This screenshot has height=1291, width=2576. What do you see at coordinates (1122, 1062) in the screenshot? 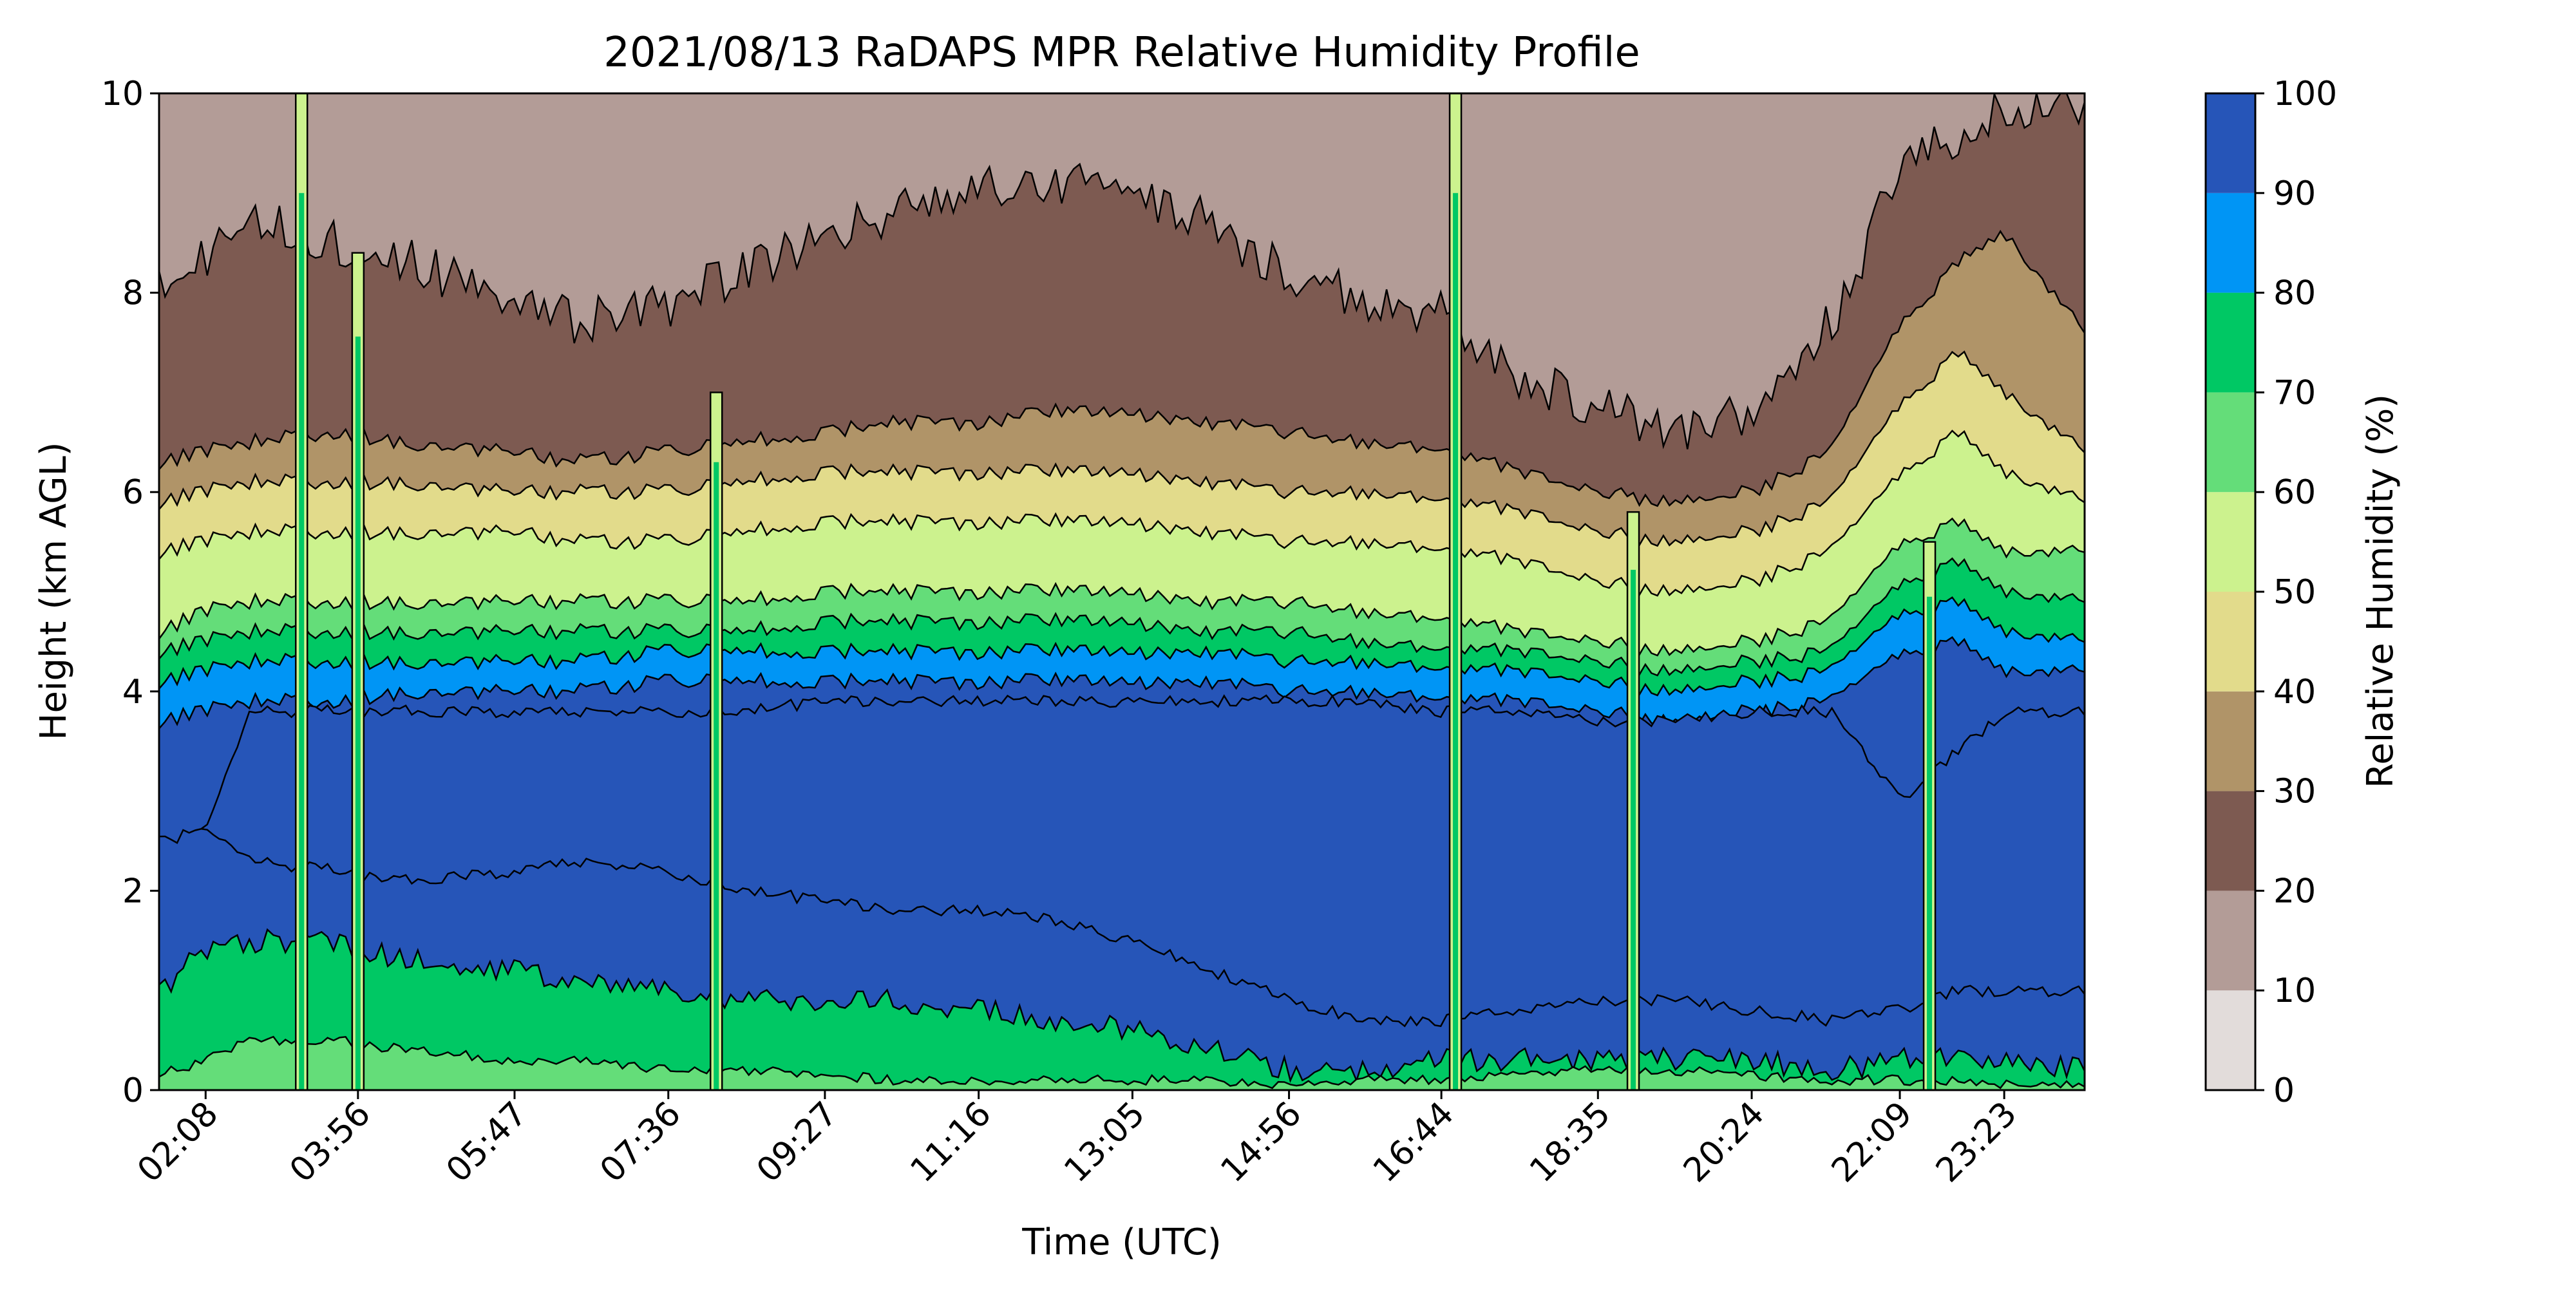
I see `band-60-70-low` at bounding box center [1122, 1062].